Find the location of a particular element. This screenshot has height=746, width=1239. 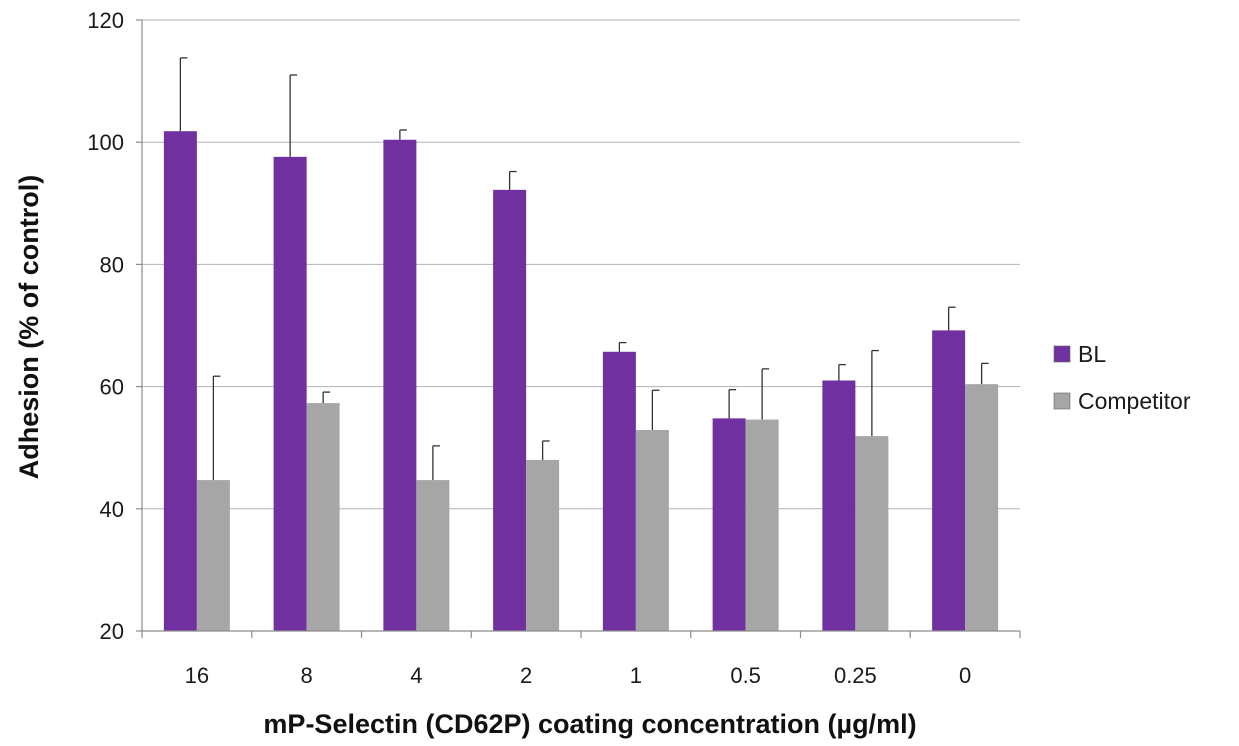

y-tick-labels: 20 40 60 80 100 120 is located at coordinates (105, 326).